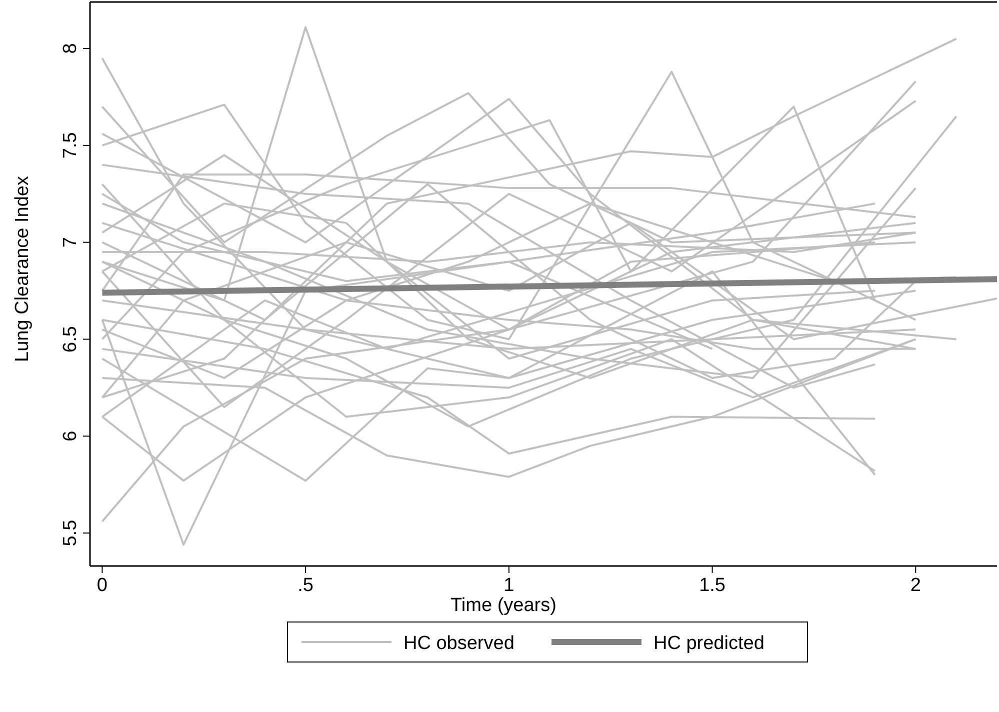  What do you see at coordinates (22, 269) in the screenshot?
I see `y-axis-title: Lung Clearance Index` at bounding box center [22, 269].